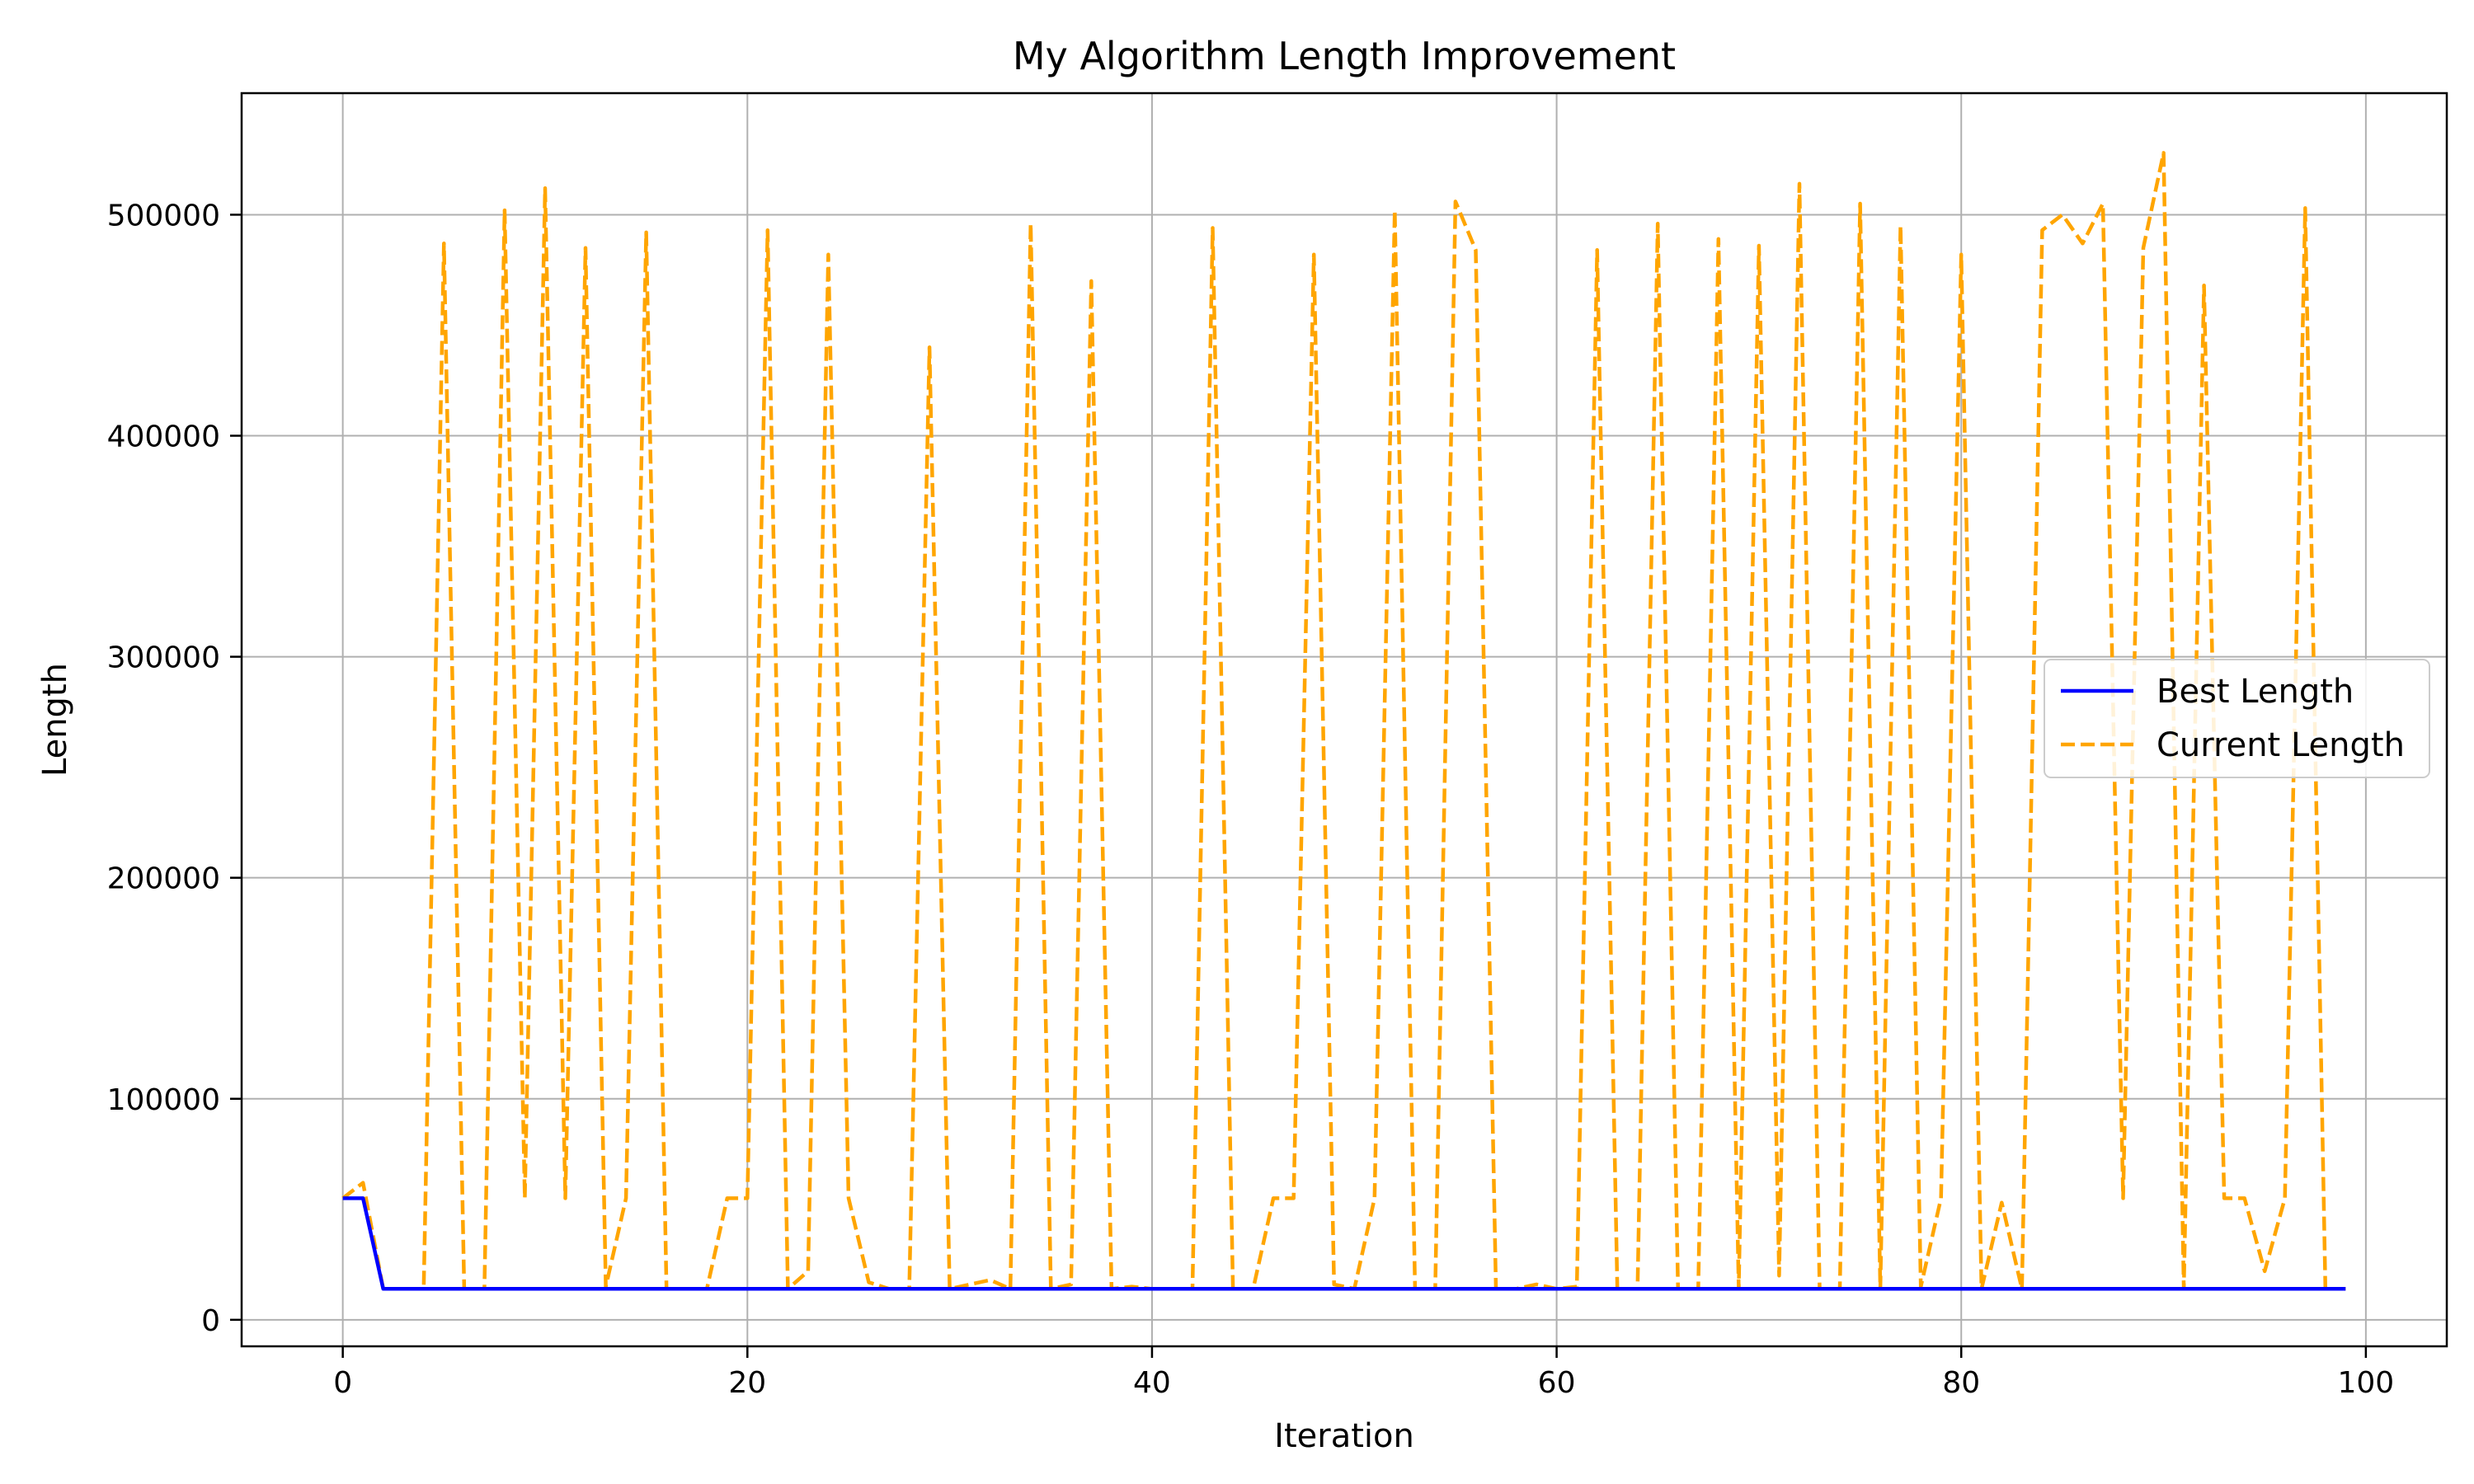 The width and height of the screenshot is (2474, 1484). What do you see at coordinates (1961, 1383) in the screenshot?
I see `x-tick-label: 80` at bounding box center [1961, 1383].